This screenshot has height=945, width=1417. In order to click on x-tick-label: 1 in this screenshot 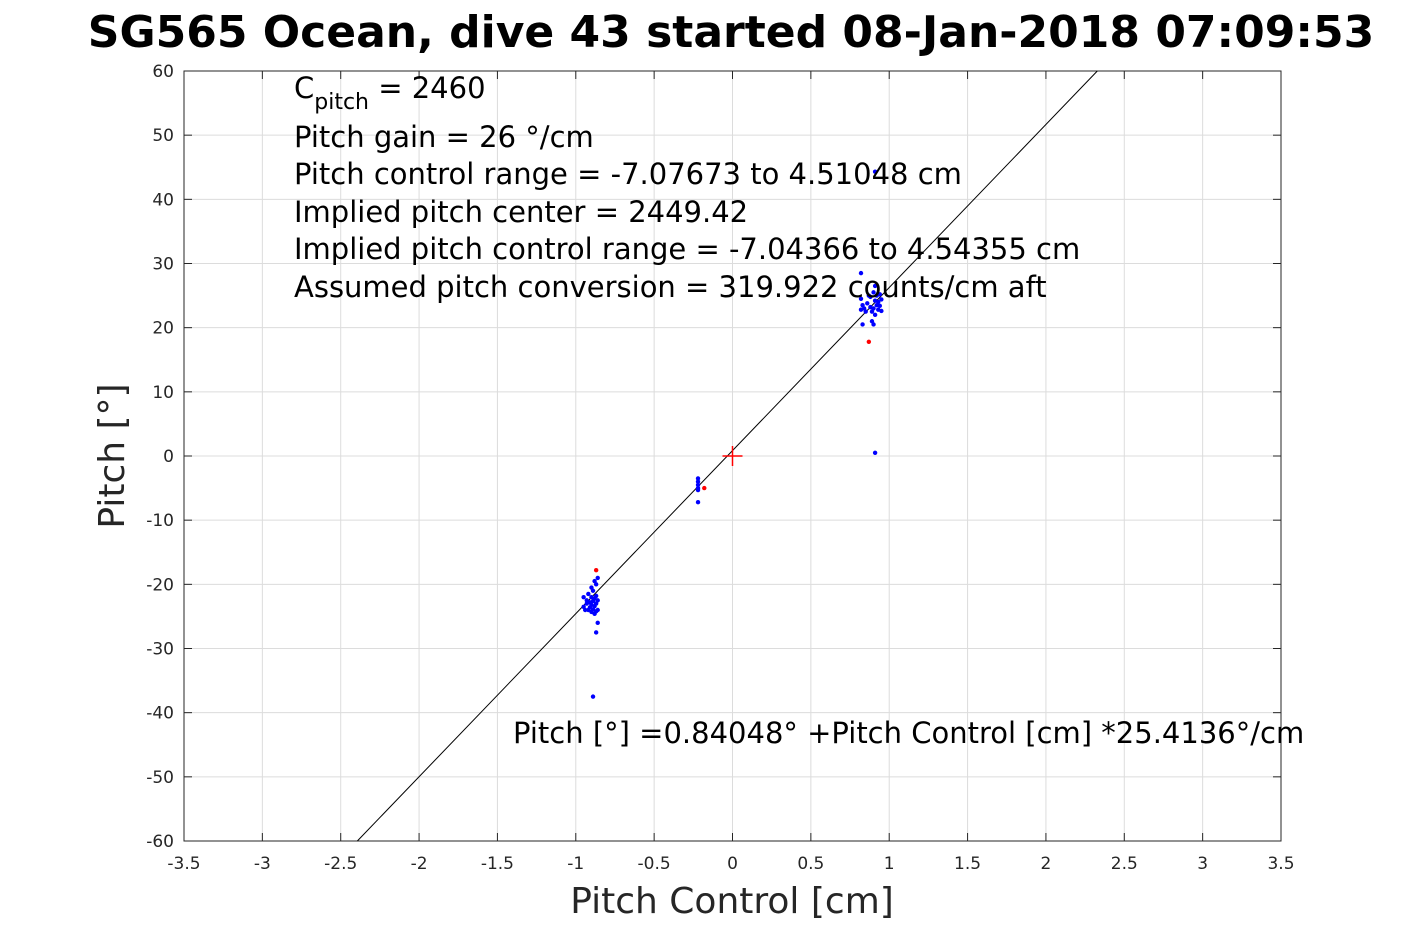, I will do `click(889, 864)`.